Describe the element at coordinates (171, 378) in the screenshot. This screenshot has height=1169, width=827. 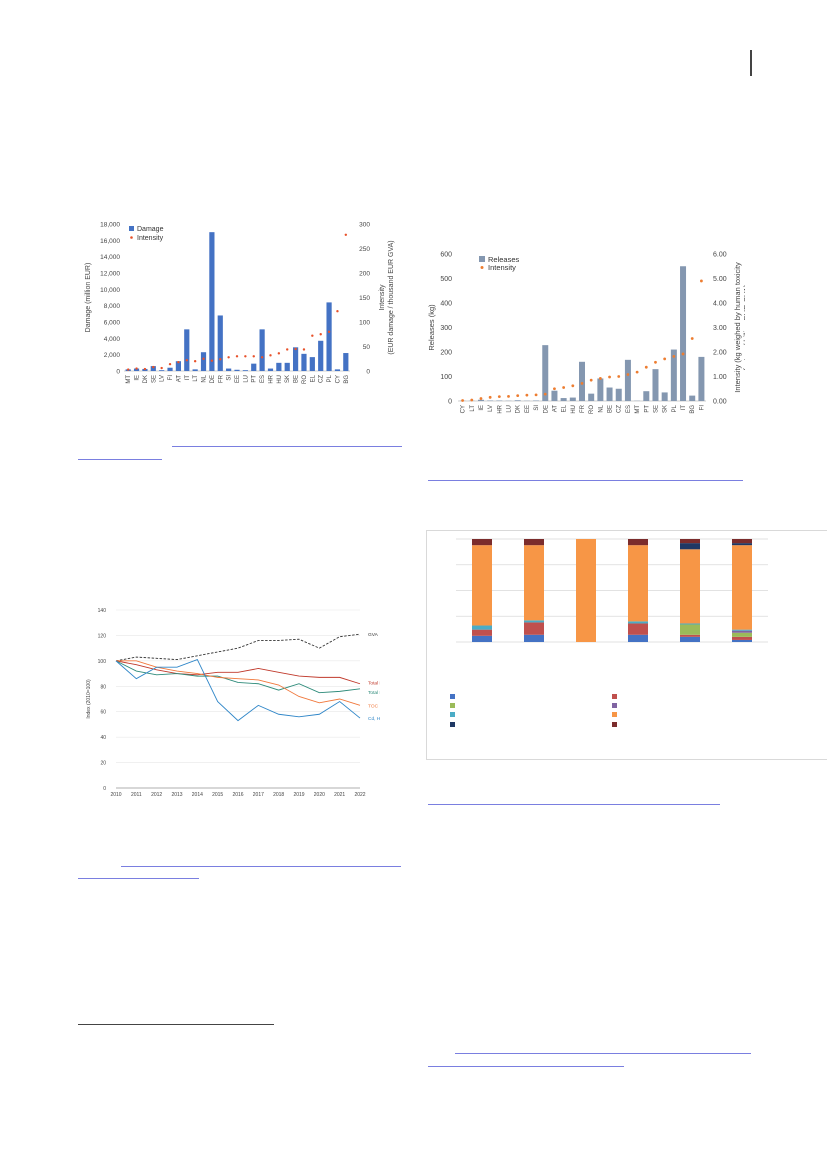
I see `x-tick-label: FI` at that location.